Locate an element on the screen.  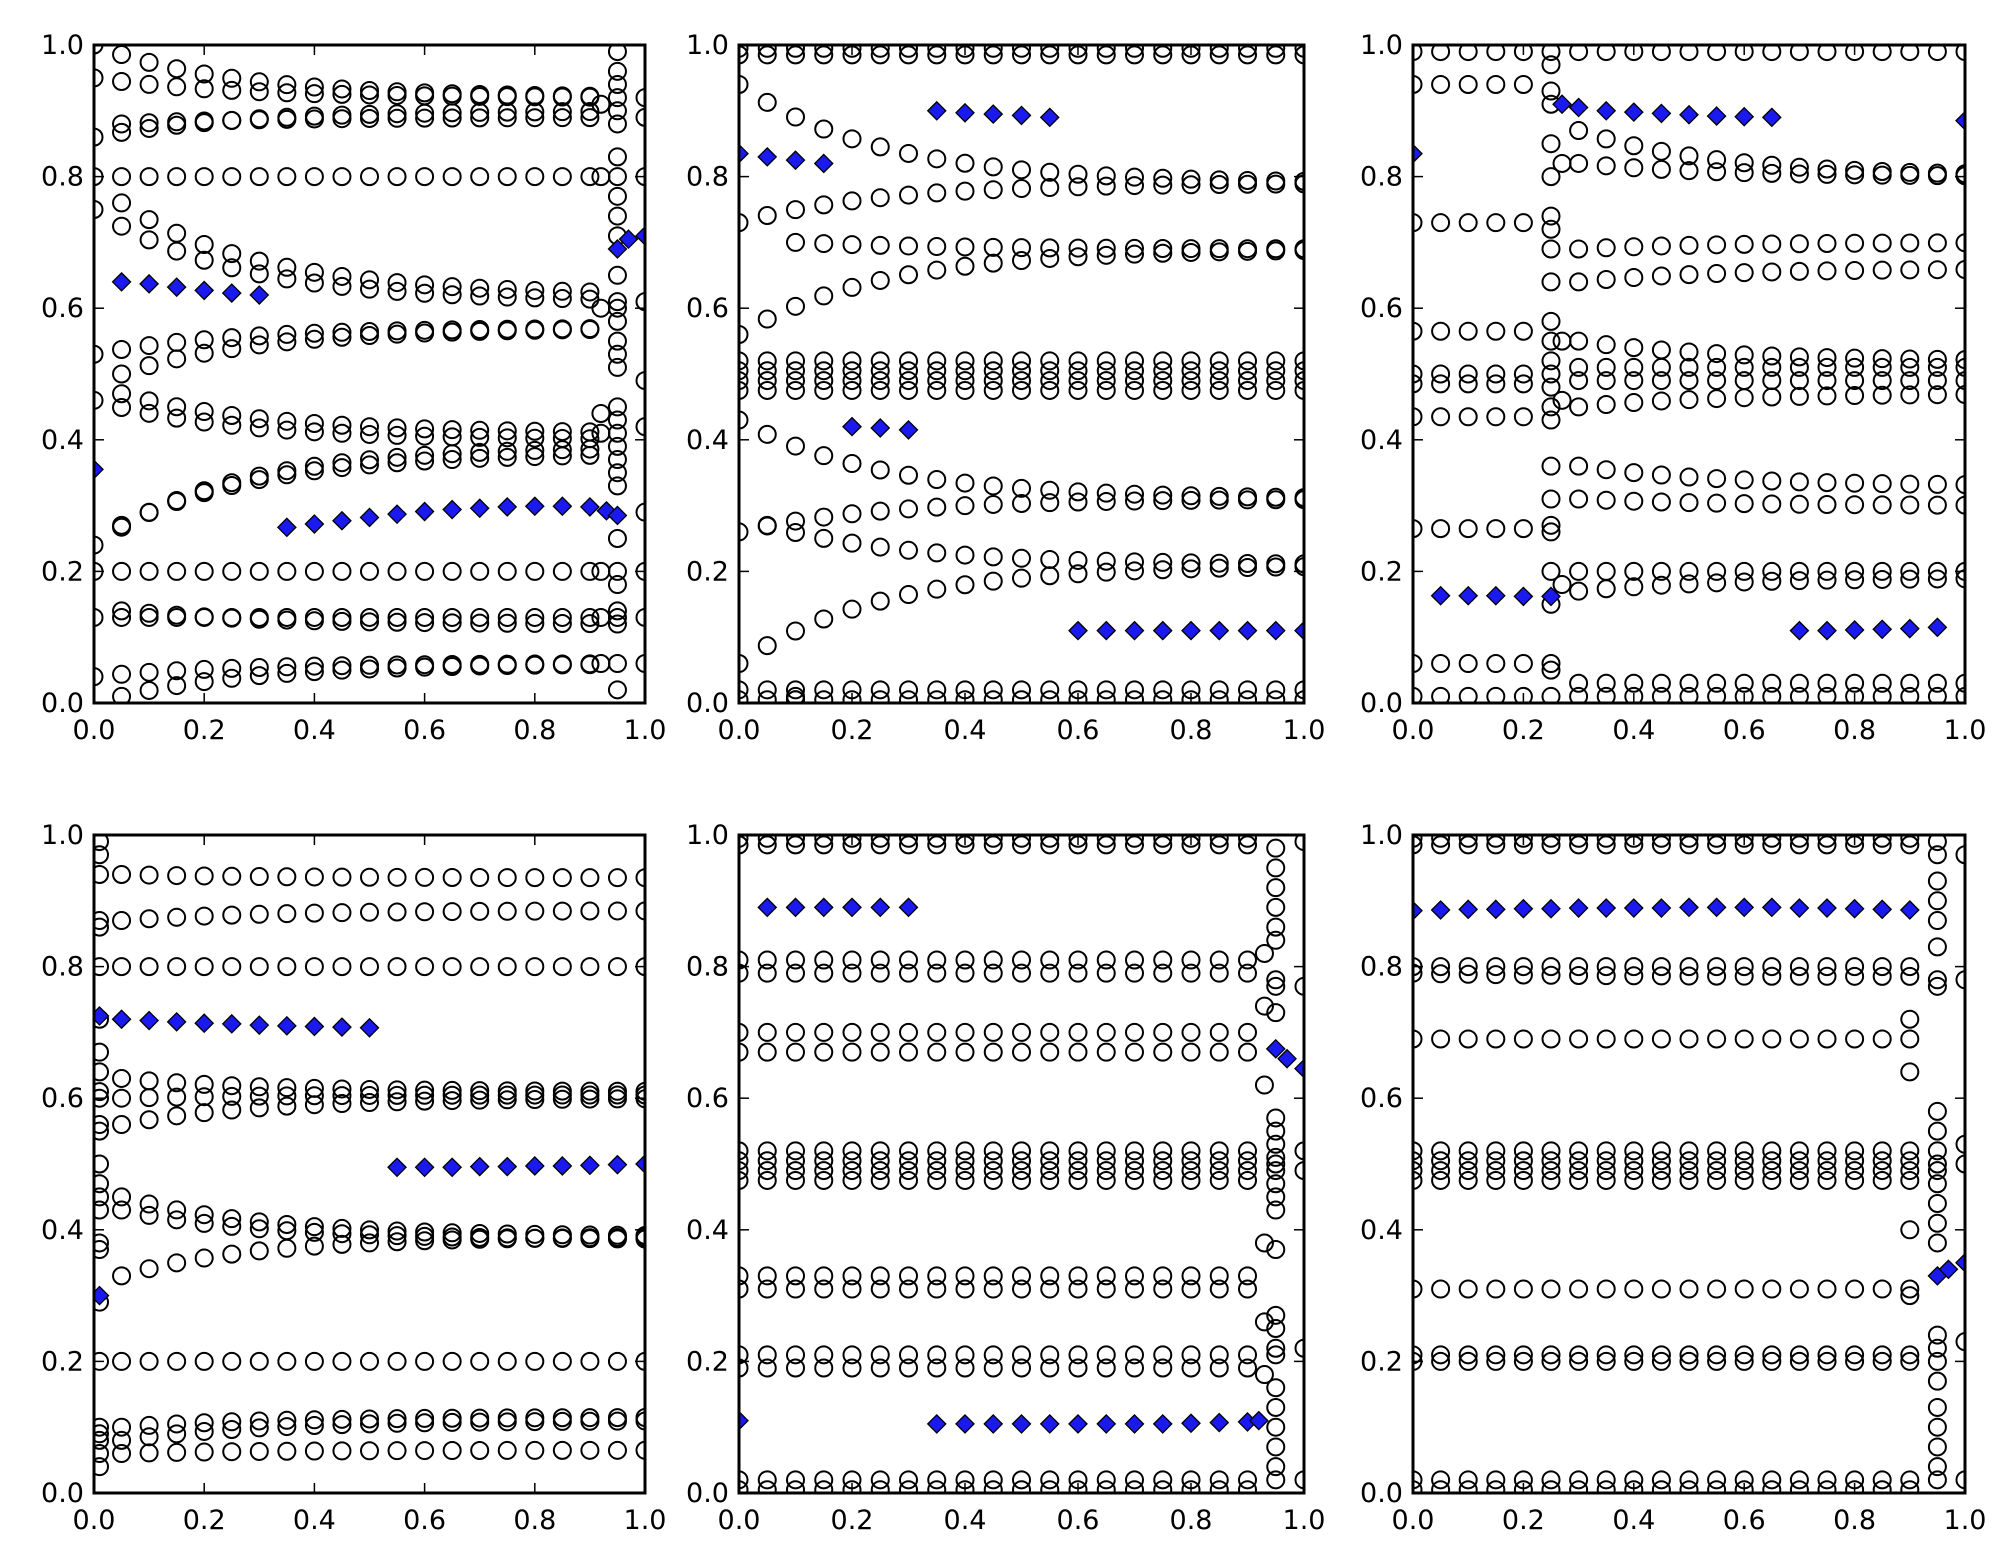
y-tick-label: 0.8 is located at coordinates (1381, 967).